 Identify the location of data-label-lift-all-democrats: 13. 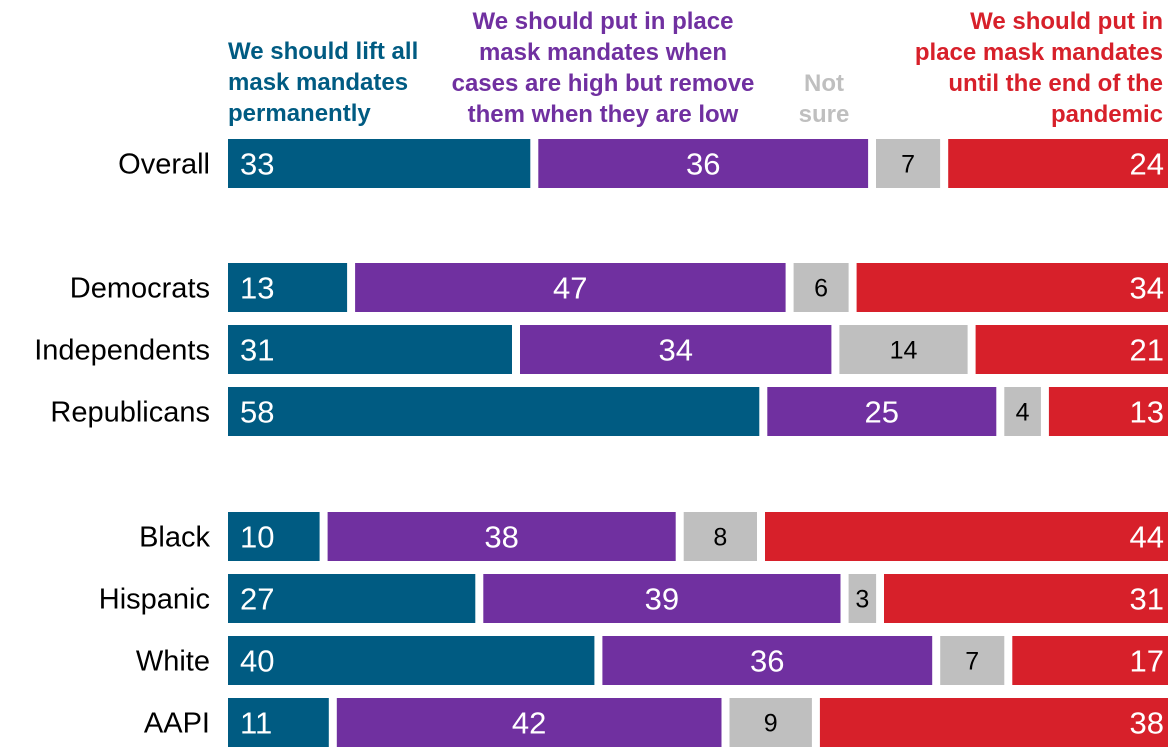
(257, 288).